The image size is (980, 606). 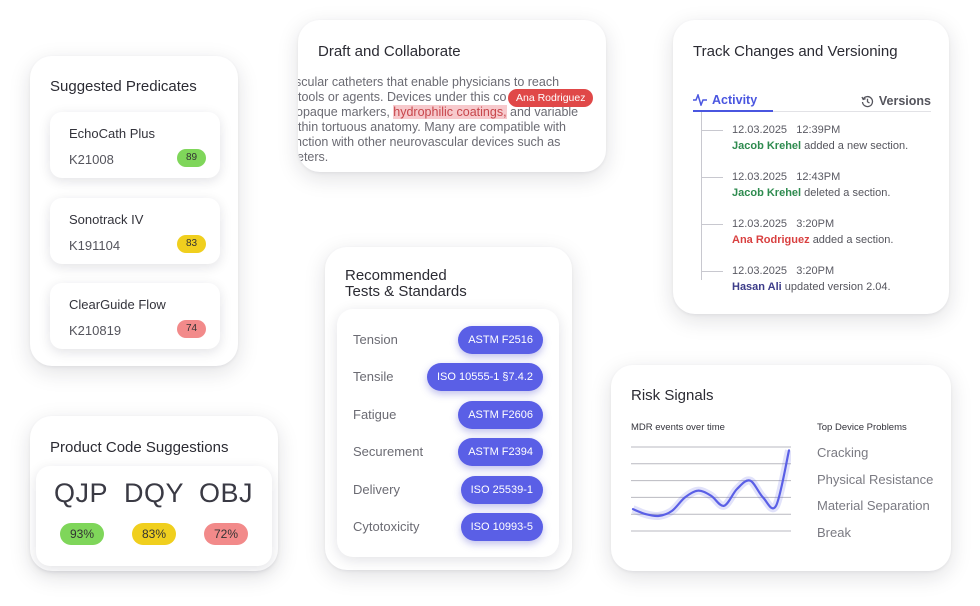 What do you see at coordinates (375, 339) in the screenshot?
I see `test-label: Tension` at bounding box center [375, 339].